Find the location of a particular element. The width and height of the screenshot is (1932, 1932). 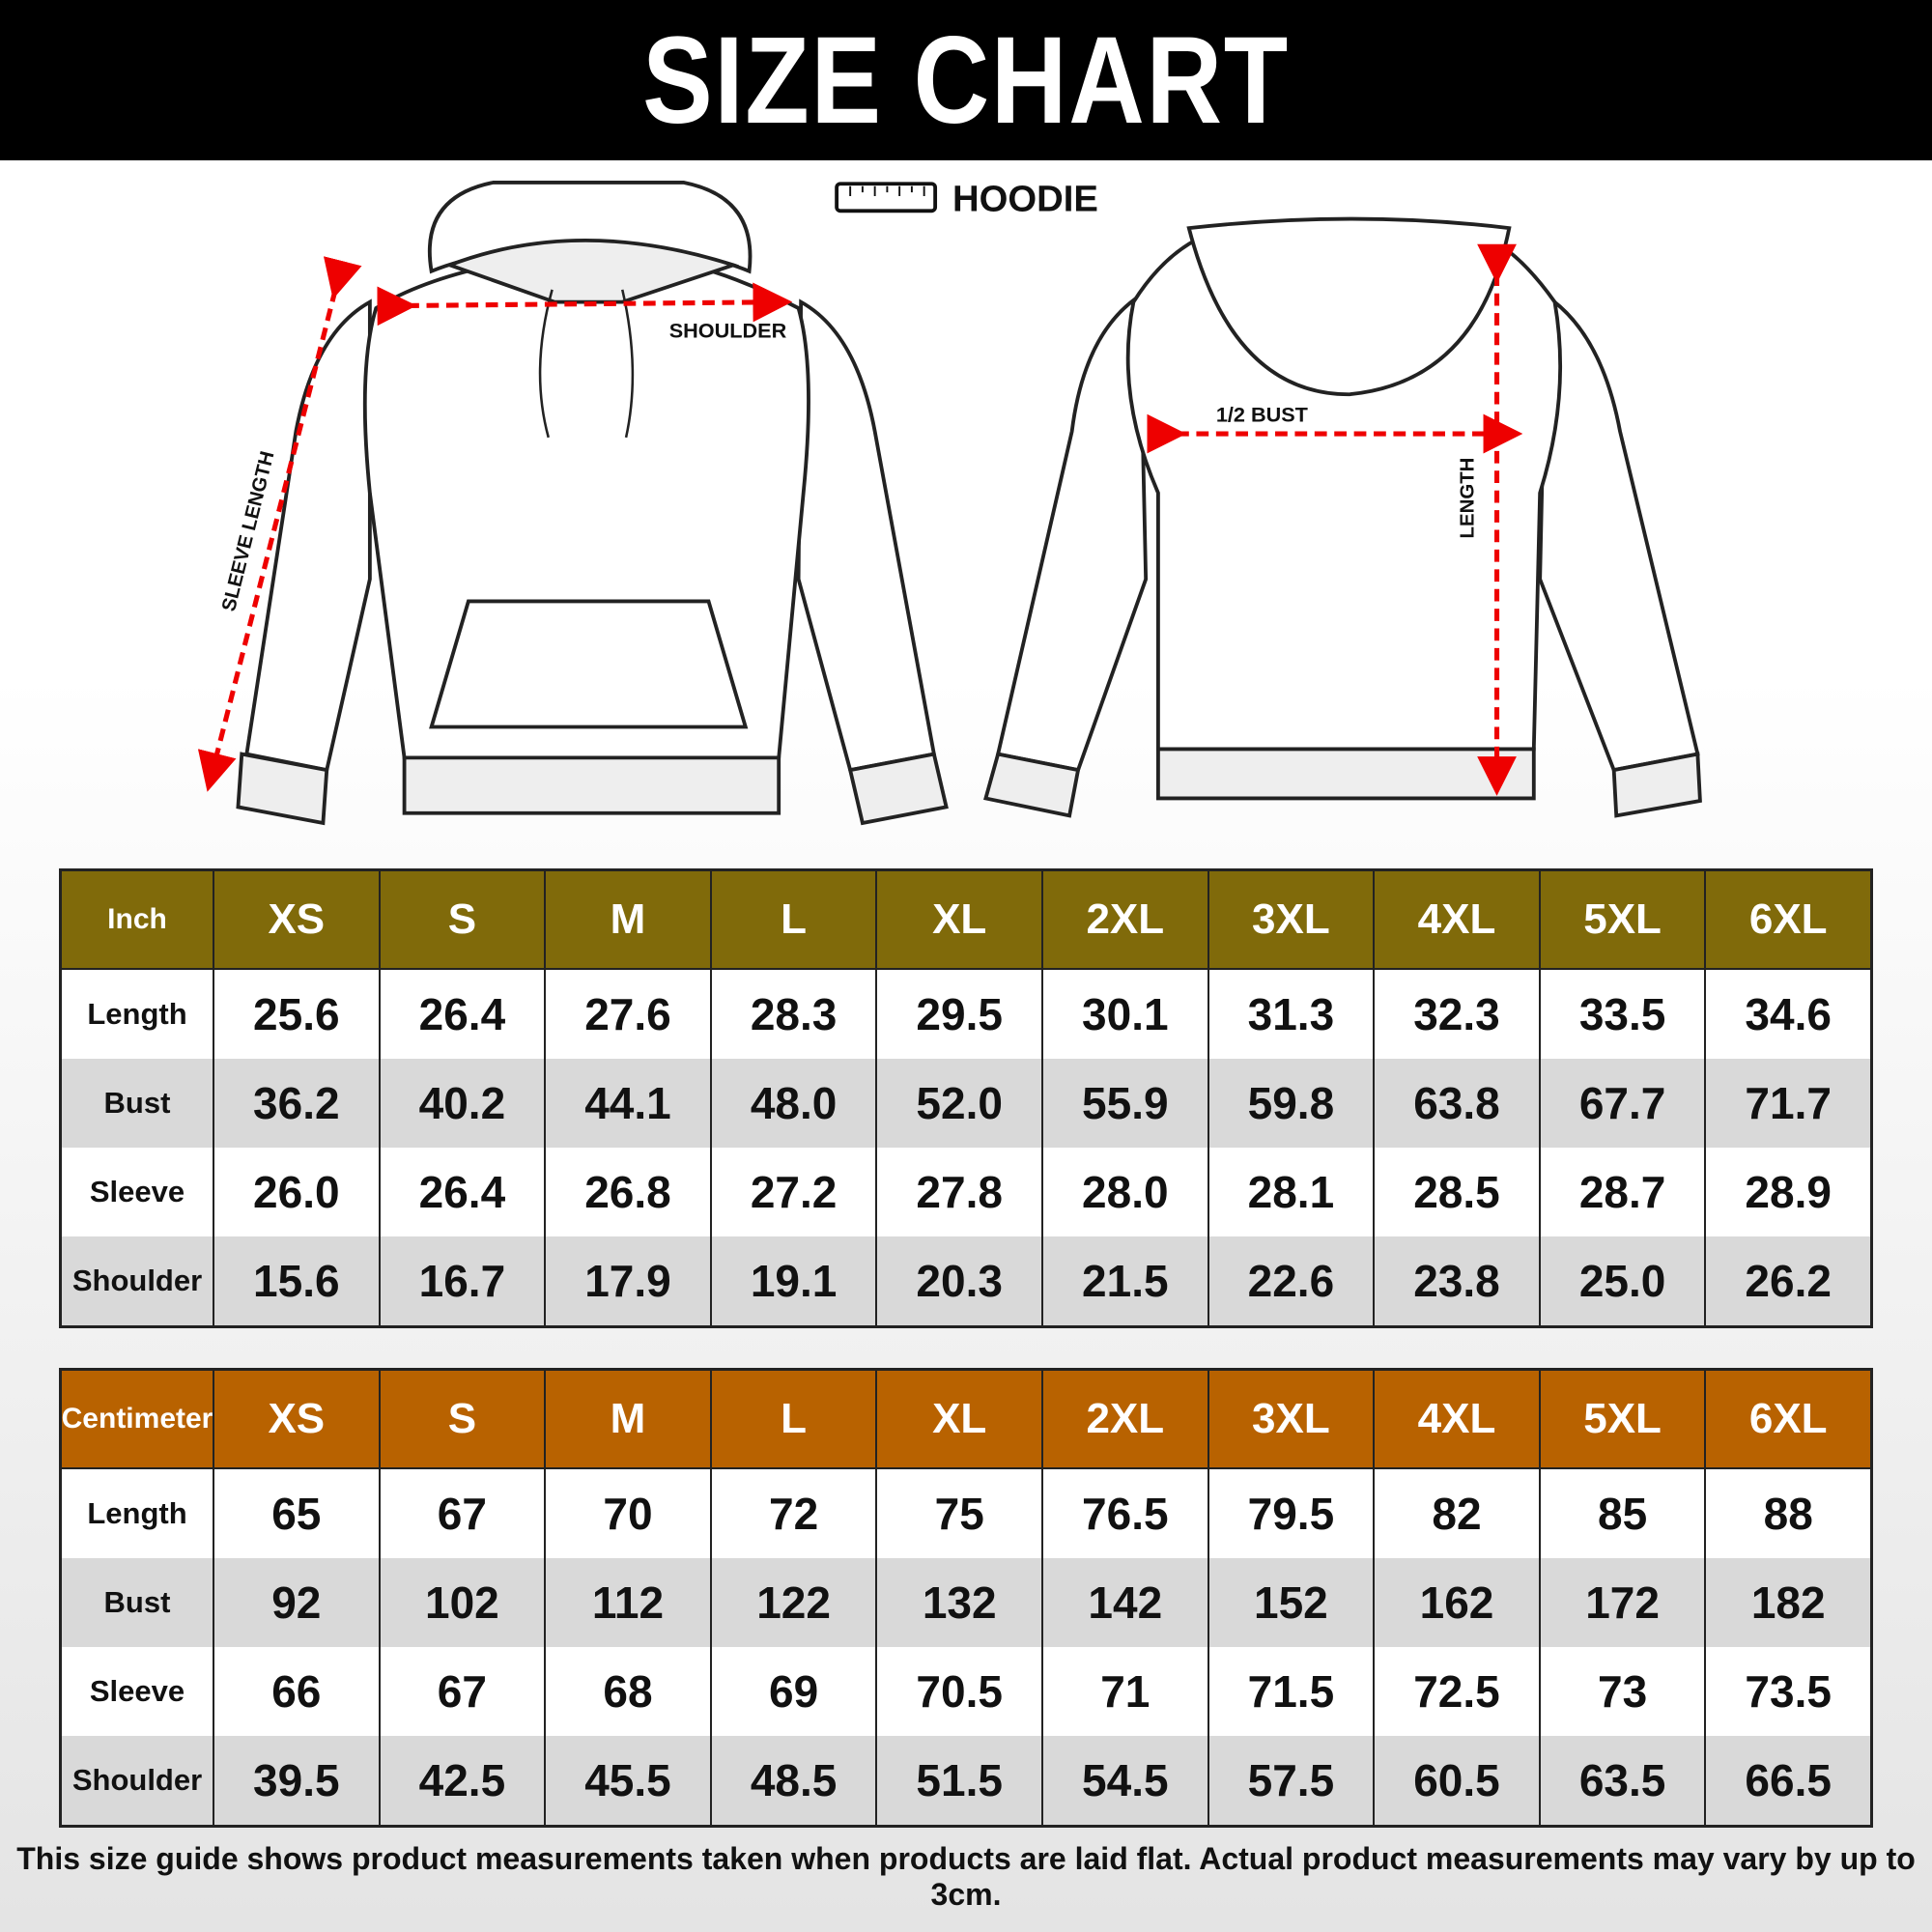

size-value: 73 is located at coordinates (1621, 1691).